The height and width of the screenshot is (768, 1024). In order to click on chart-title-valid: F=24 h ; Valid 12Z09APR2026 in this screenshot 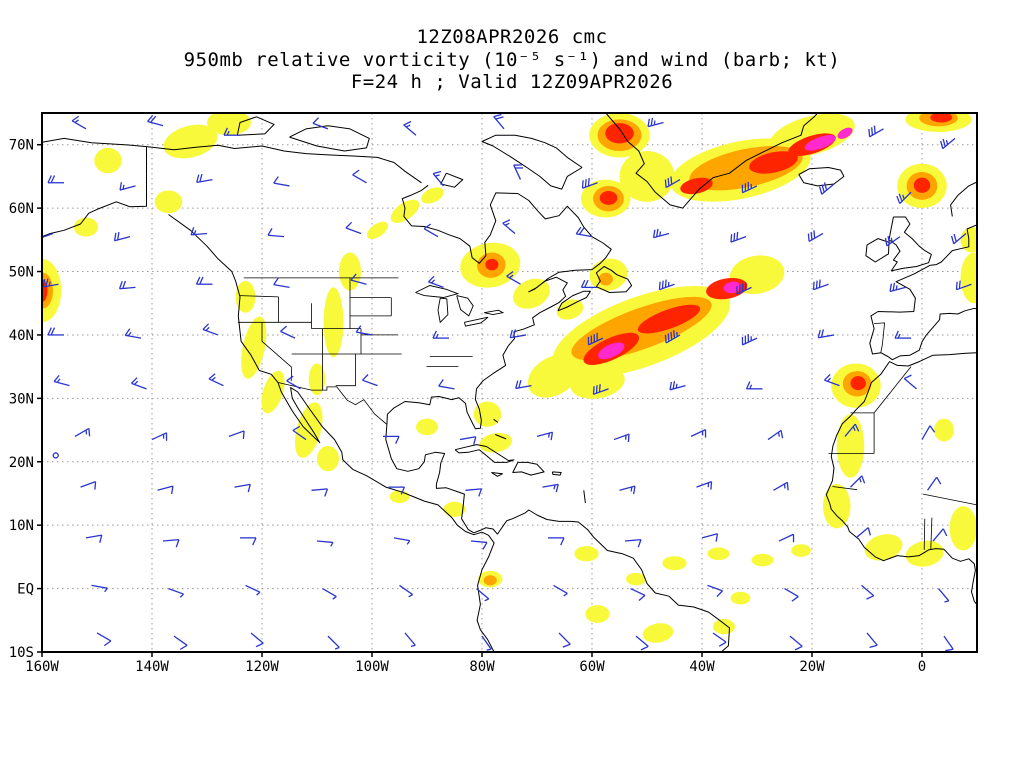, I will do `click(512, 82)`.